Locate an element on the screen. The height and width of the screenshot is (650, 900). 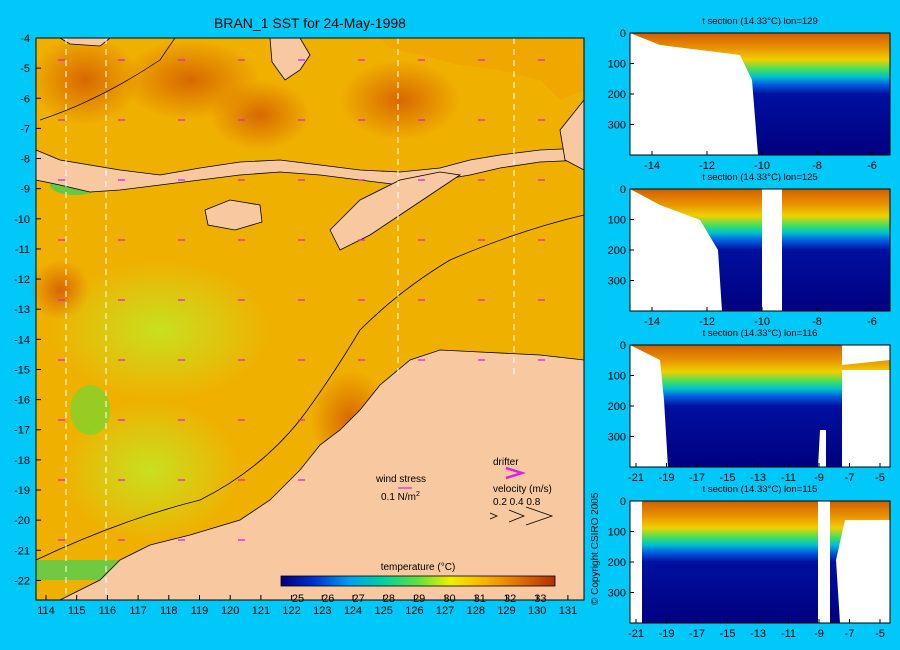
colorbar-tick-label: 25 is located at coordinates (298, 599).